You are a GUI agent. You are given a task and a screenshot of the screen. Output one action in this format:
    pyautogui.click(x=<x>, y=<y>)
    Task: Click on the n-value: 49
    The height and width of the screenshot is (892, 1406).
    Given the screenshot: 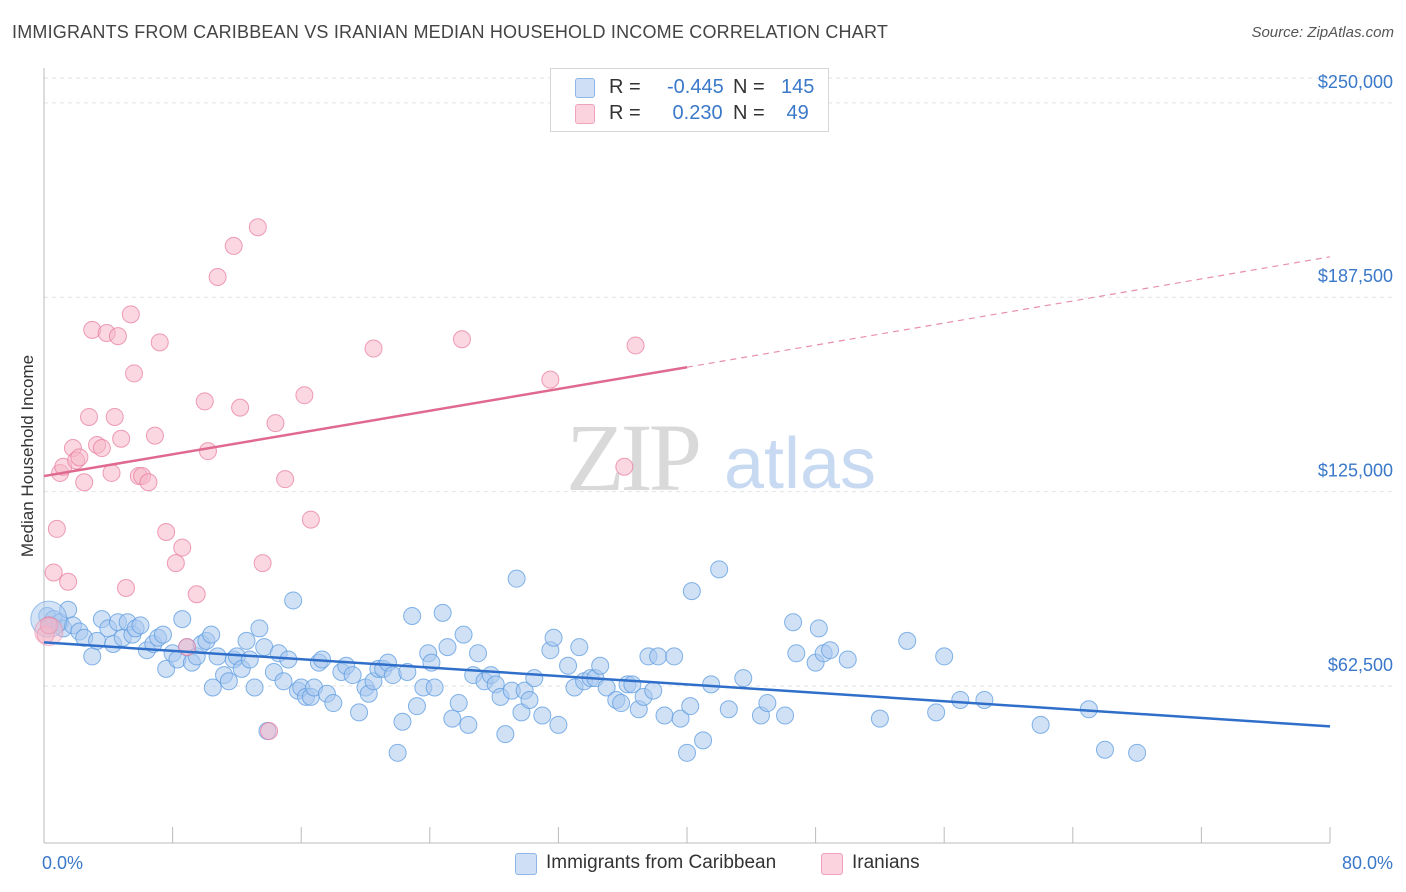 What is the action you would take?
    pyautogui.click(x=795, y=113)
    